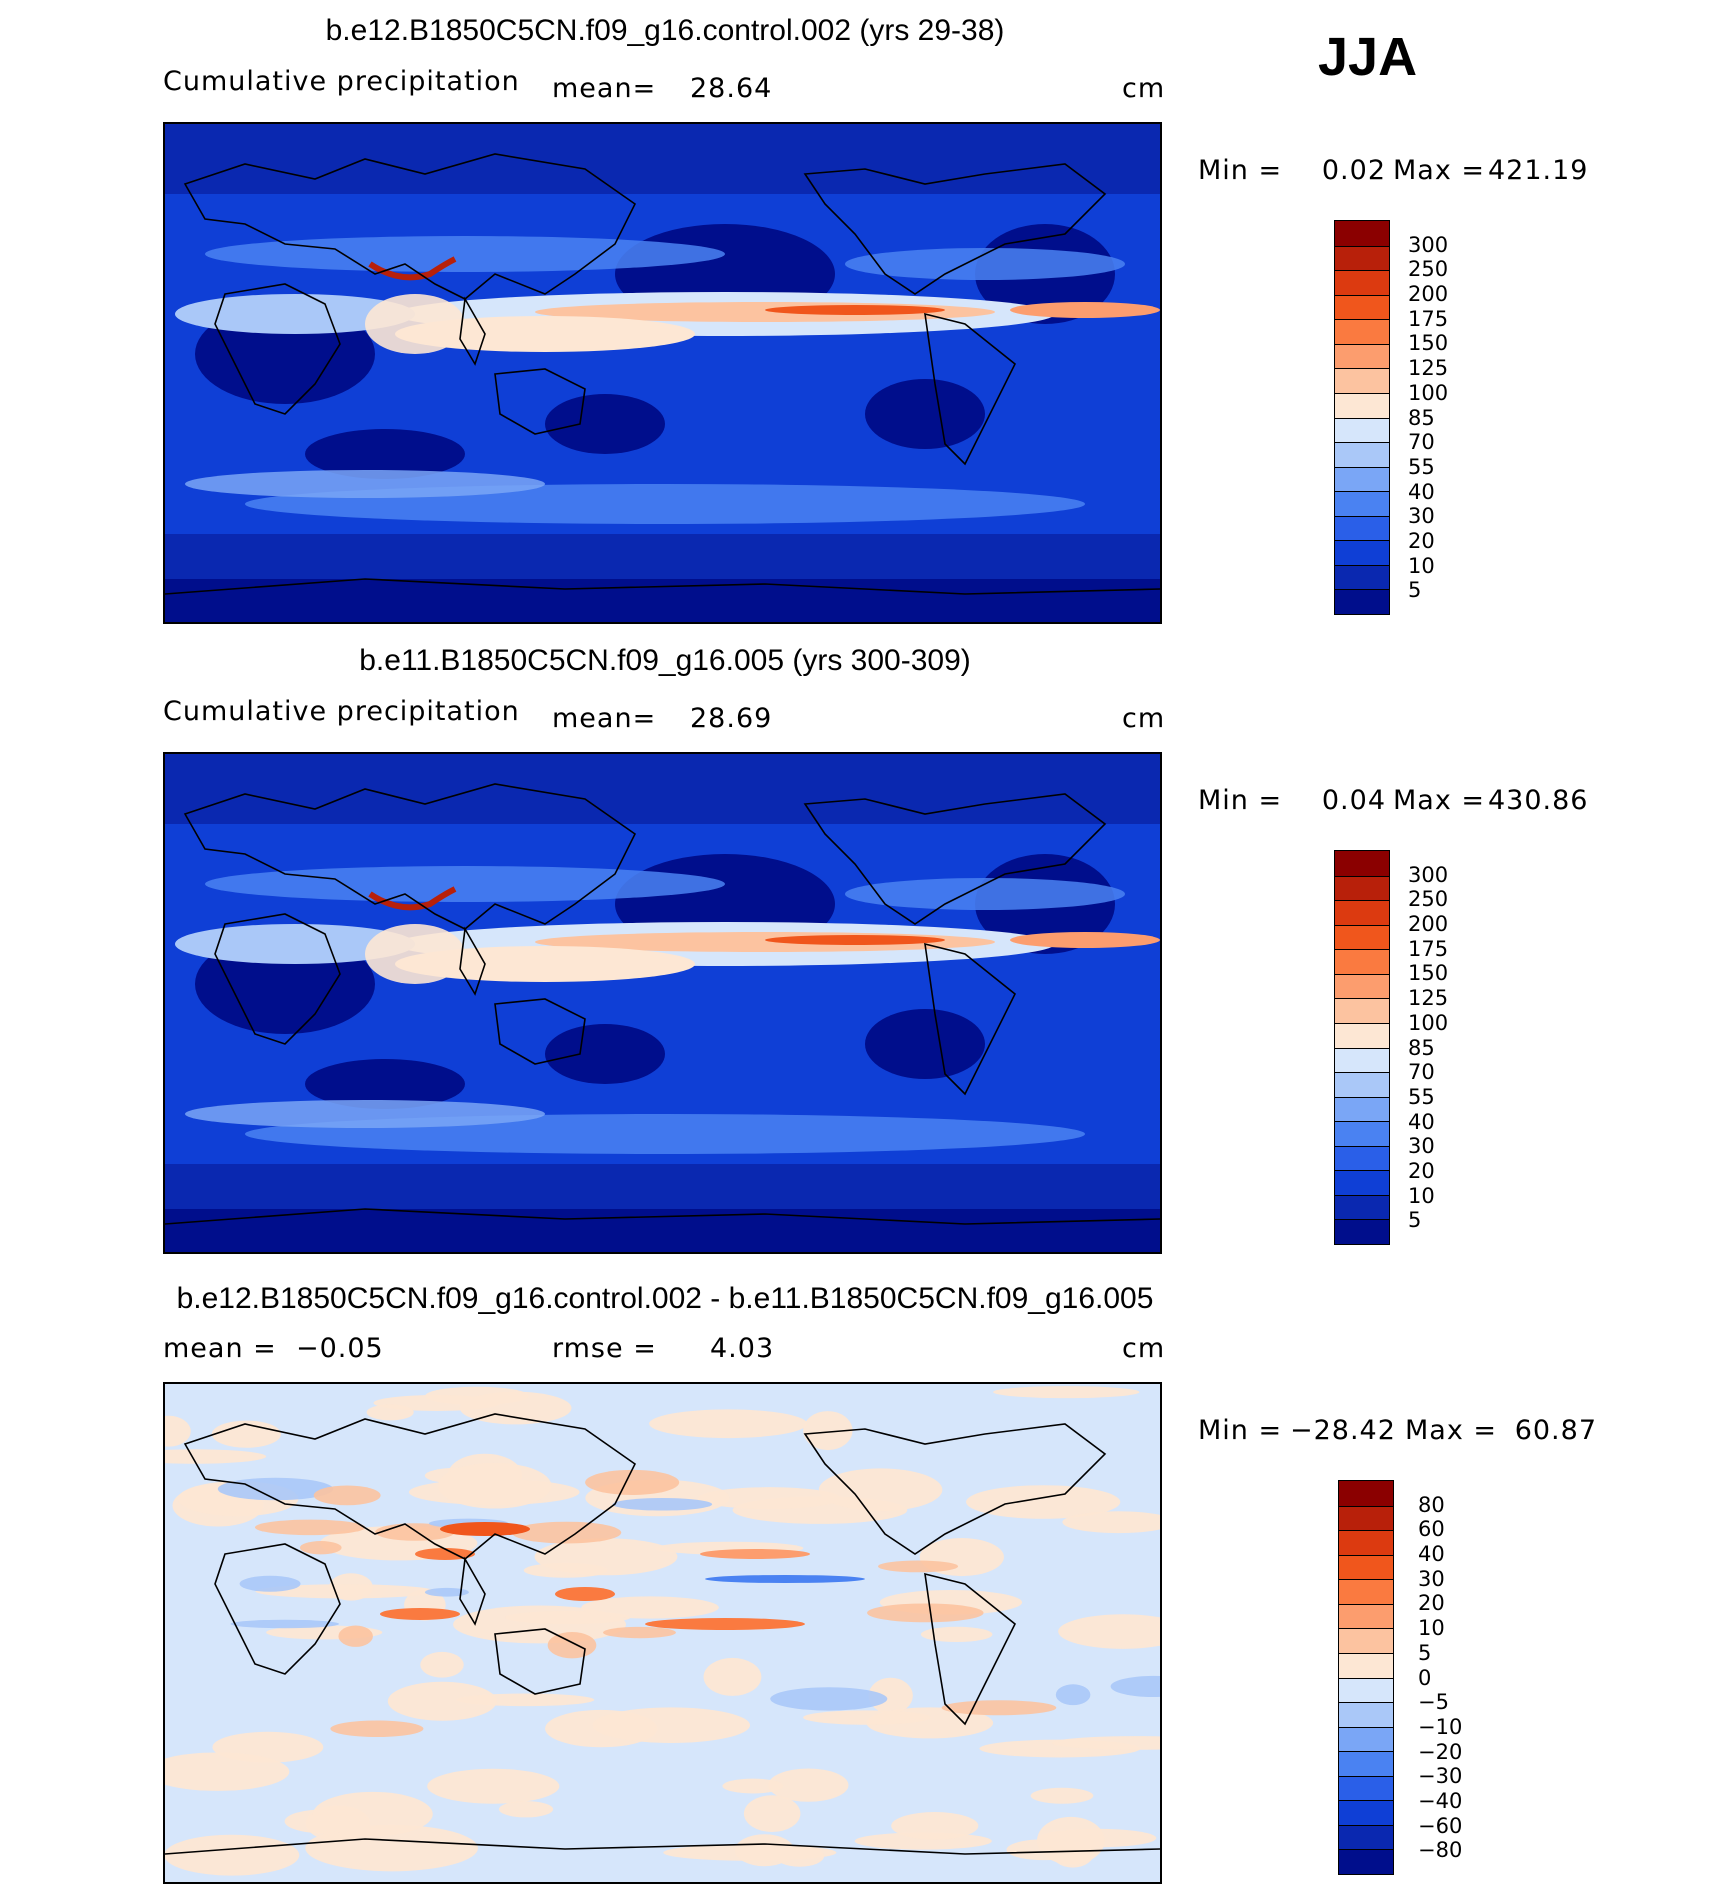 The image size is (1710, 1903). Describe the element at coordinates (1428, 368) in the screenshot. I see `colorbar-tick-label: 125` at that location.